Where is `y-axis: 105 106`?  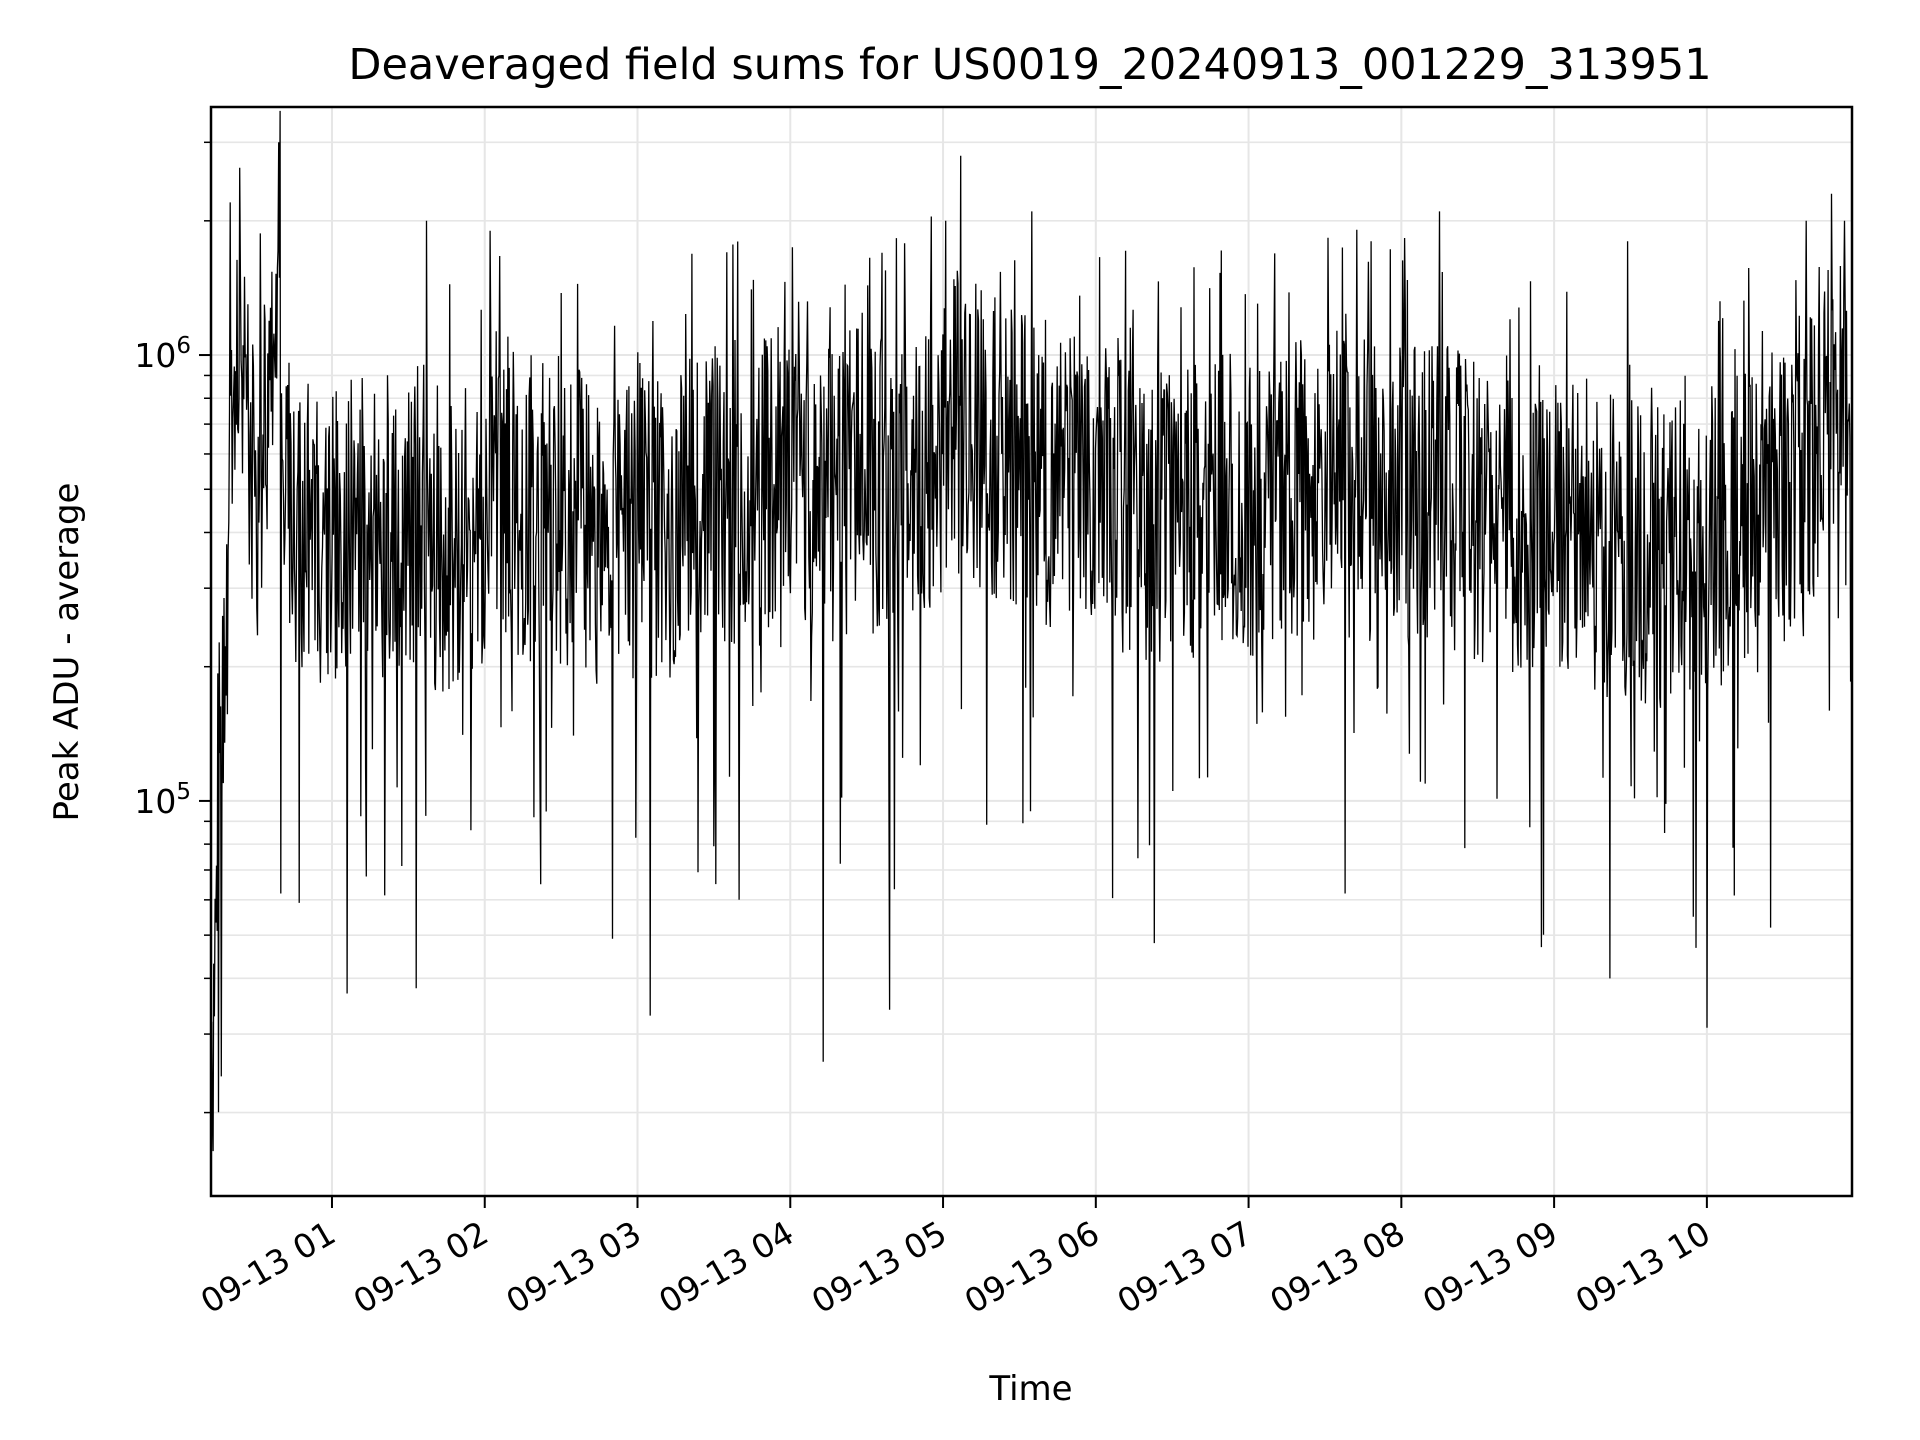
y-axis: 105 106 is located at coordinates (172, 627).